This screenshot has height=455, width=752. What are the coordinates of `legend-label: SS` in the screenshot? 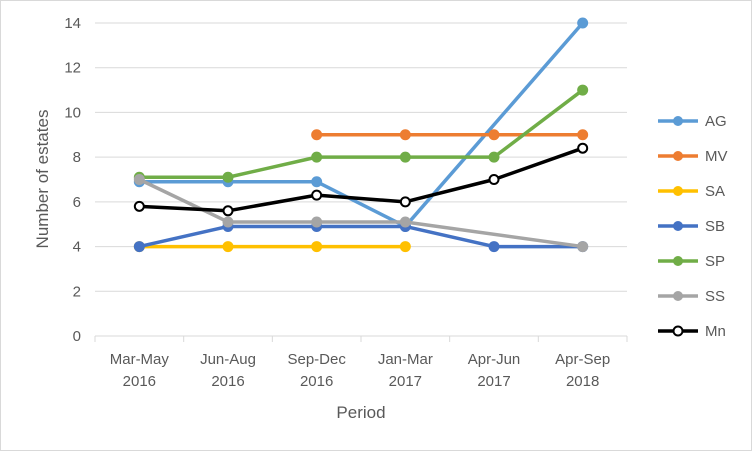 It's located at (715, 296).